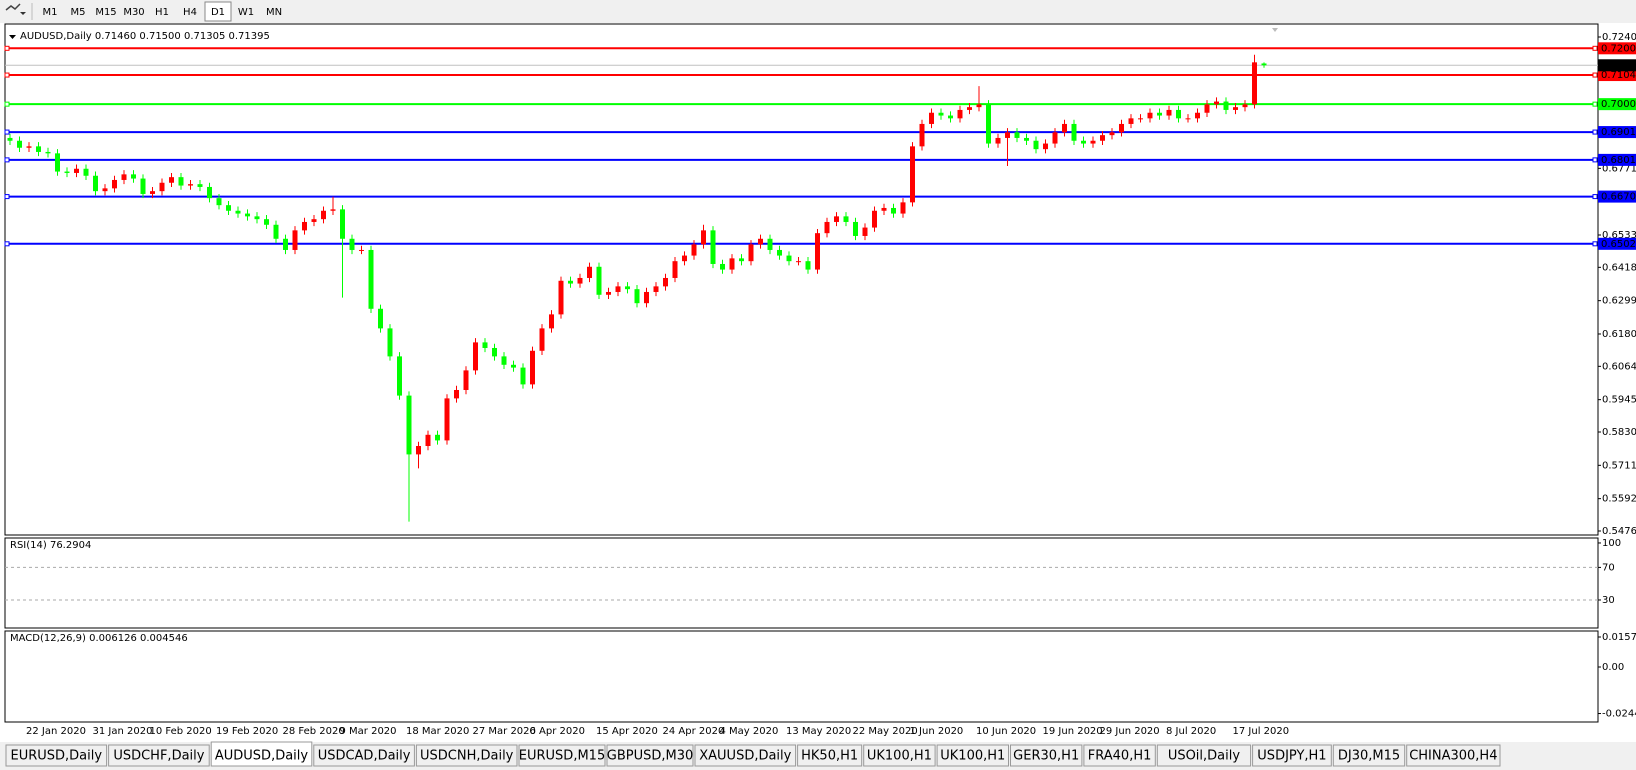 Image resolution: width=1636 pixels, height=770 pixels. I want to click on y-tick-label: 70, so click(1608, 567).